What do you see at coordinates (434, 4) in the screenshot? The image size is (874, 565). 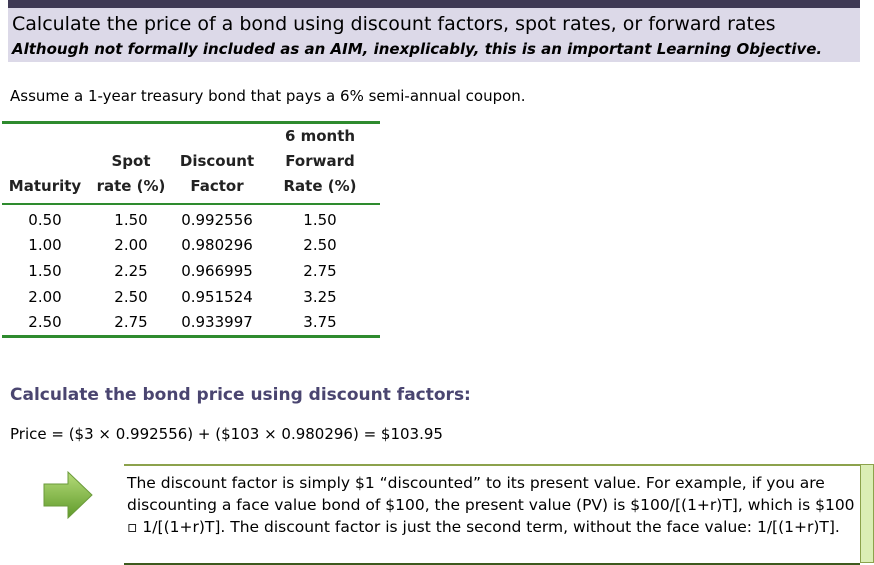 I see `top-bar` at bounding box center [434, 4].